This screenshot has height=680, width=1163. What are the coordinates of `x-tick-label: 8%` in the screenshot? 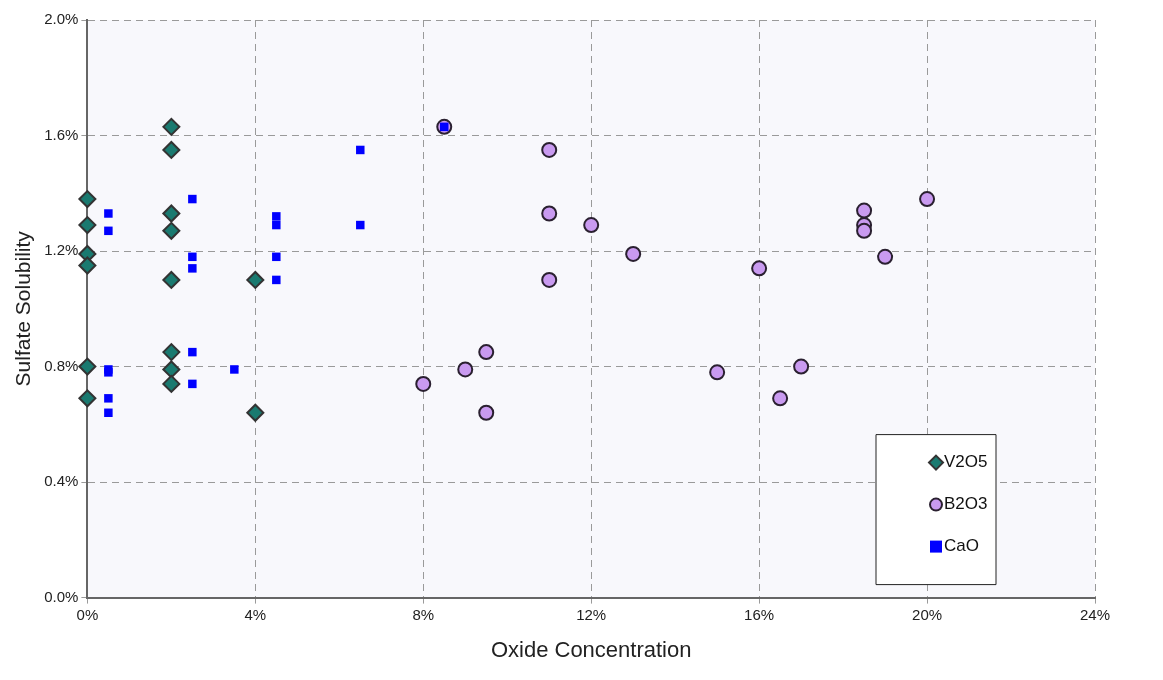 It's located at (423, 614).